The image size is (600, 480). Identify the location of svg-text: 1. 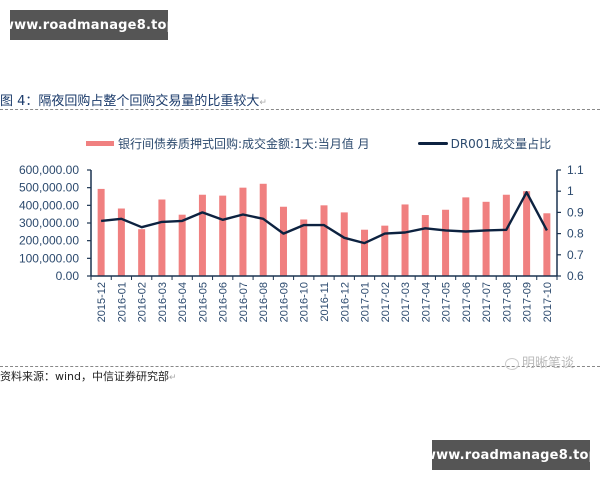
(570, 191).